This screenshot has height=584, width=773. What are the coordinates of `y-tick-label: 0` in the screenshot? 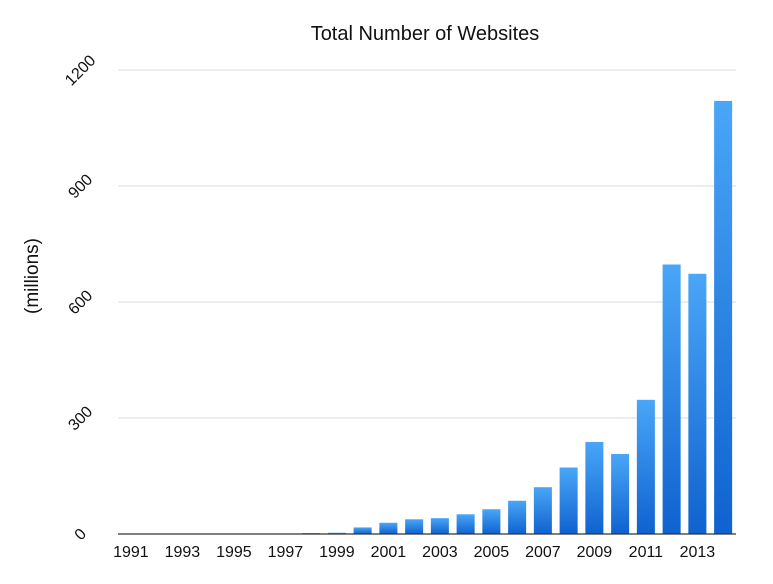 It's located at (81, 535).